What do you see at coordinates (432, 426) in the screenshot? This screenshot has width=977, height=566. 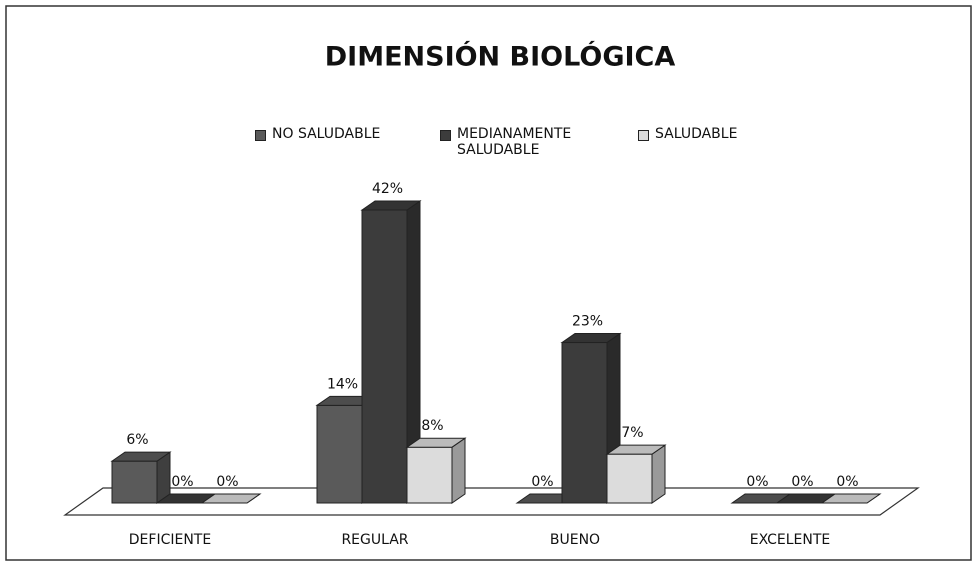 I see `data-label: 8%` at bounding box center [432, 426].